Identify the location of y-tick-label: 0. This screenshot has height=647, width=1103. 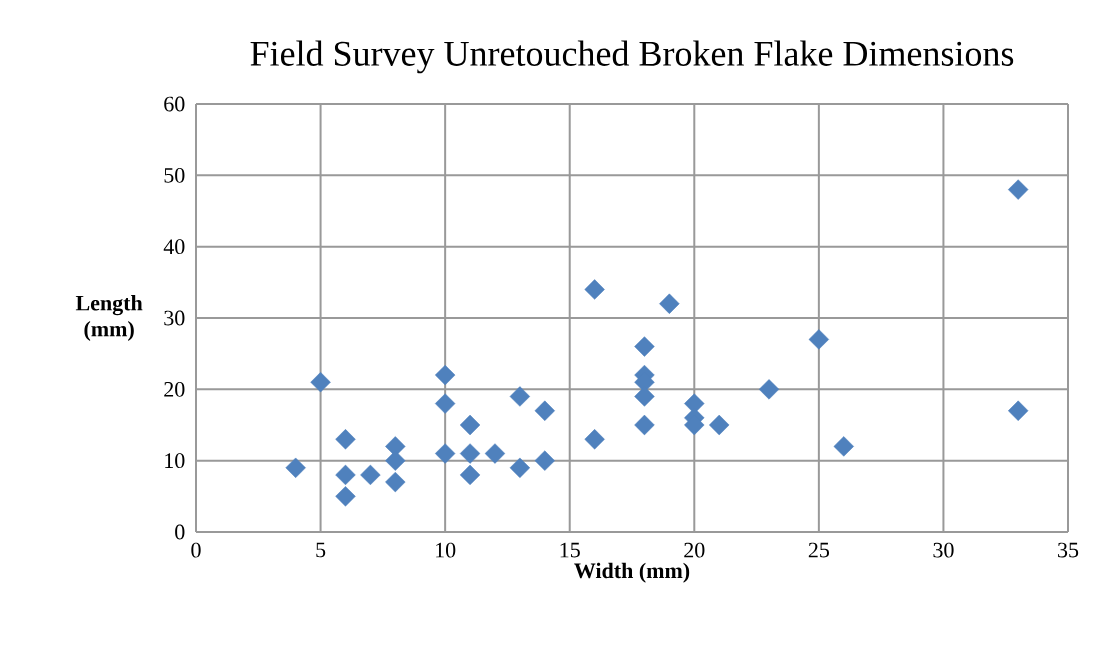
(180, 532).